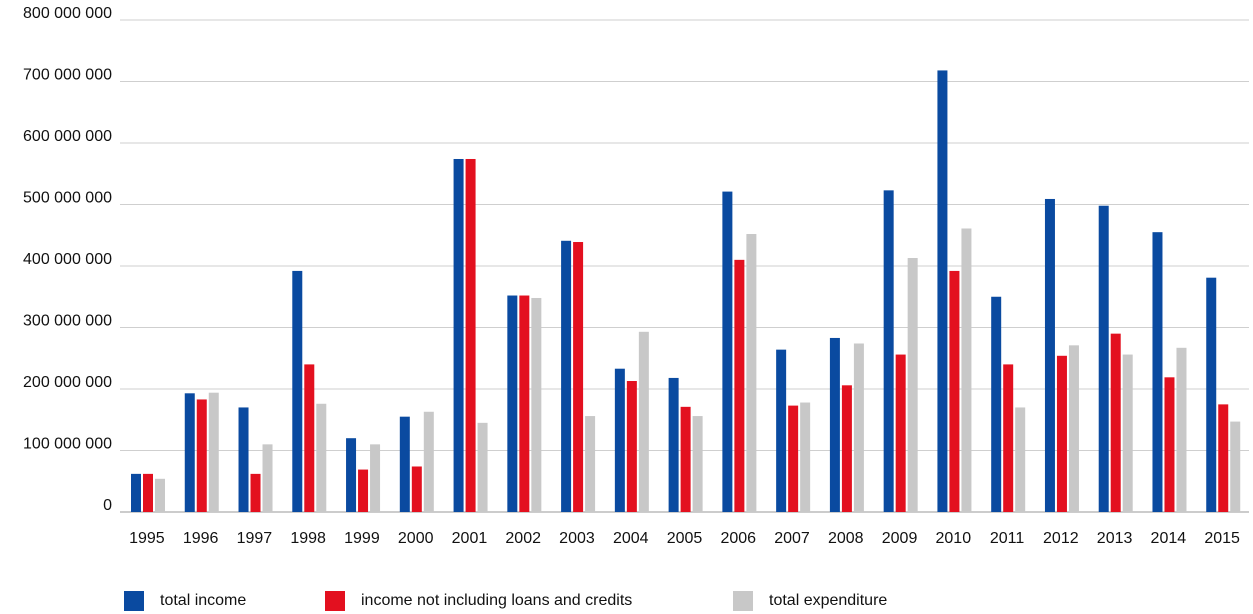 The height and width of the screenshot is (614, 1253). Describe the element at coordinates (308, 538) in the screenshot. I see `x-tick-label: 1998` at that location.